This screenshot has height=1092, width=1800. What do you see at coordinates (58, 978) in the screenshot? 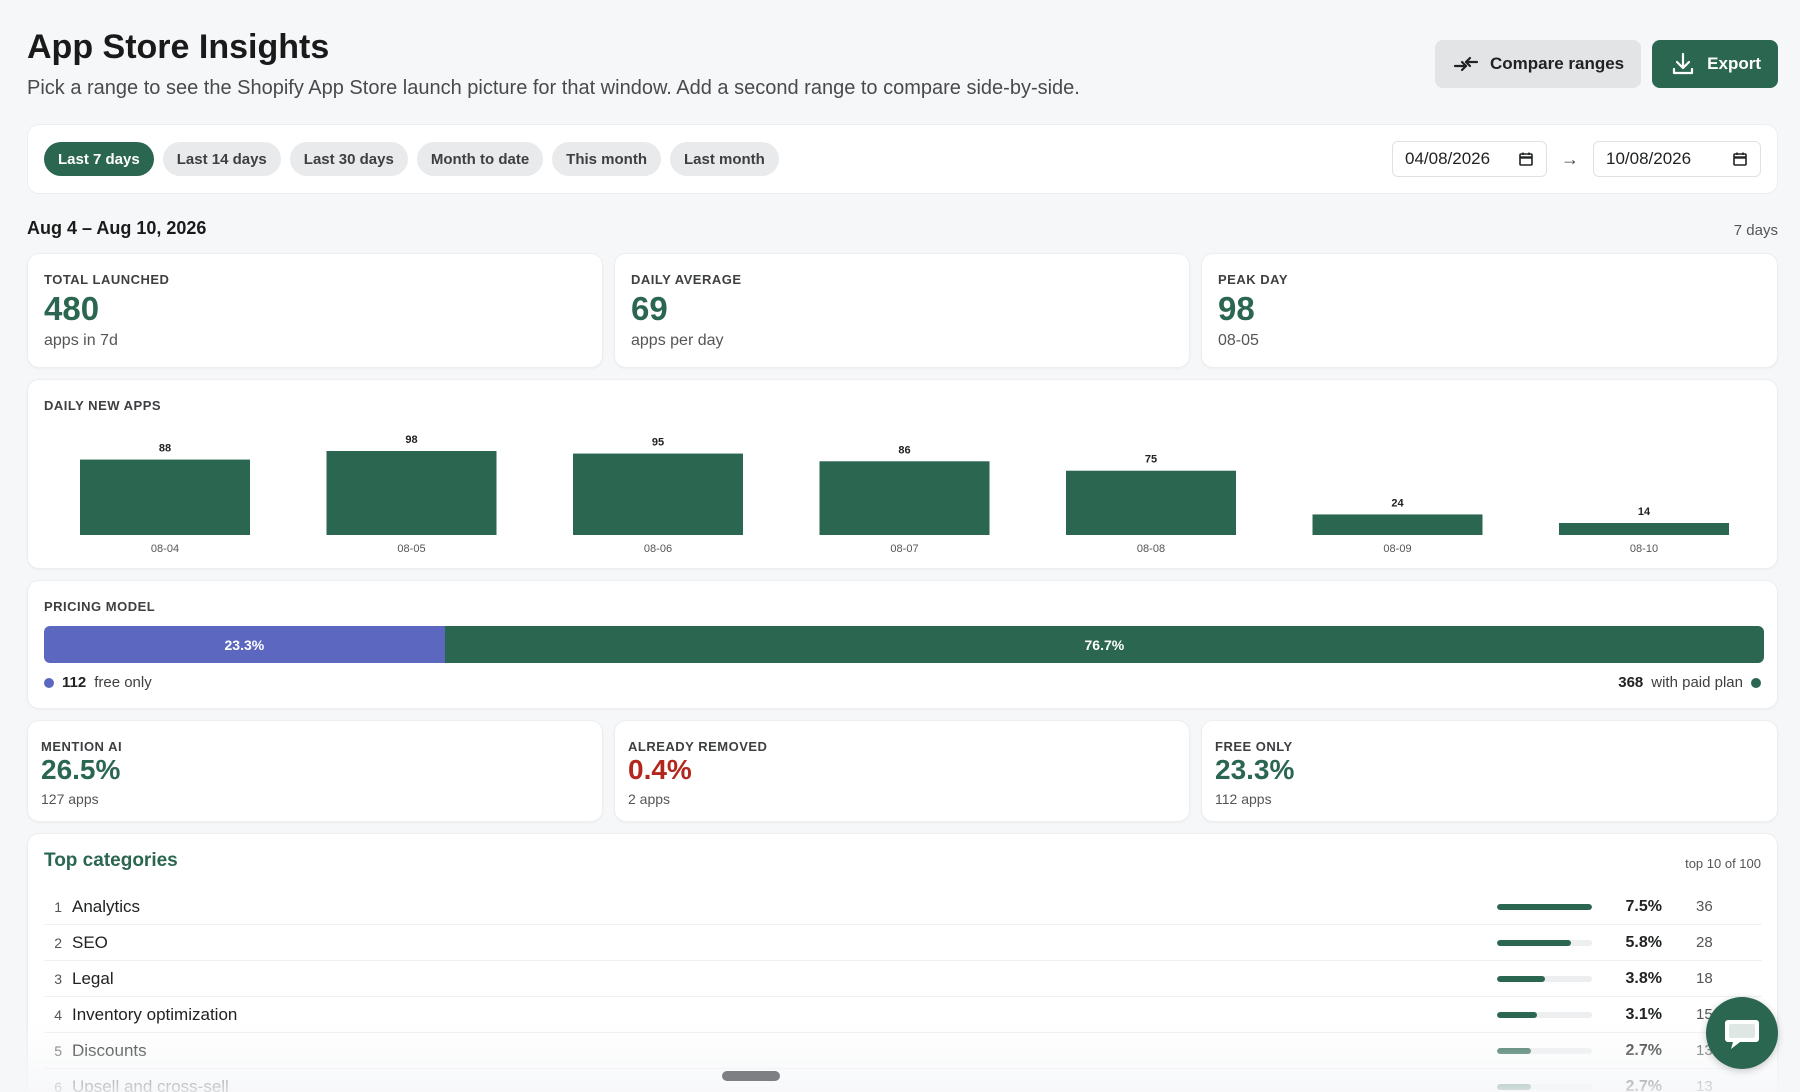
I see `category-rank: 3` at bounding box center [58, 978].